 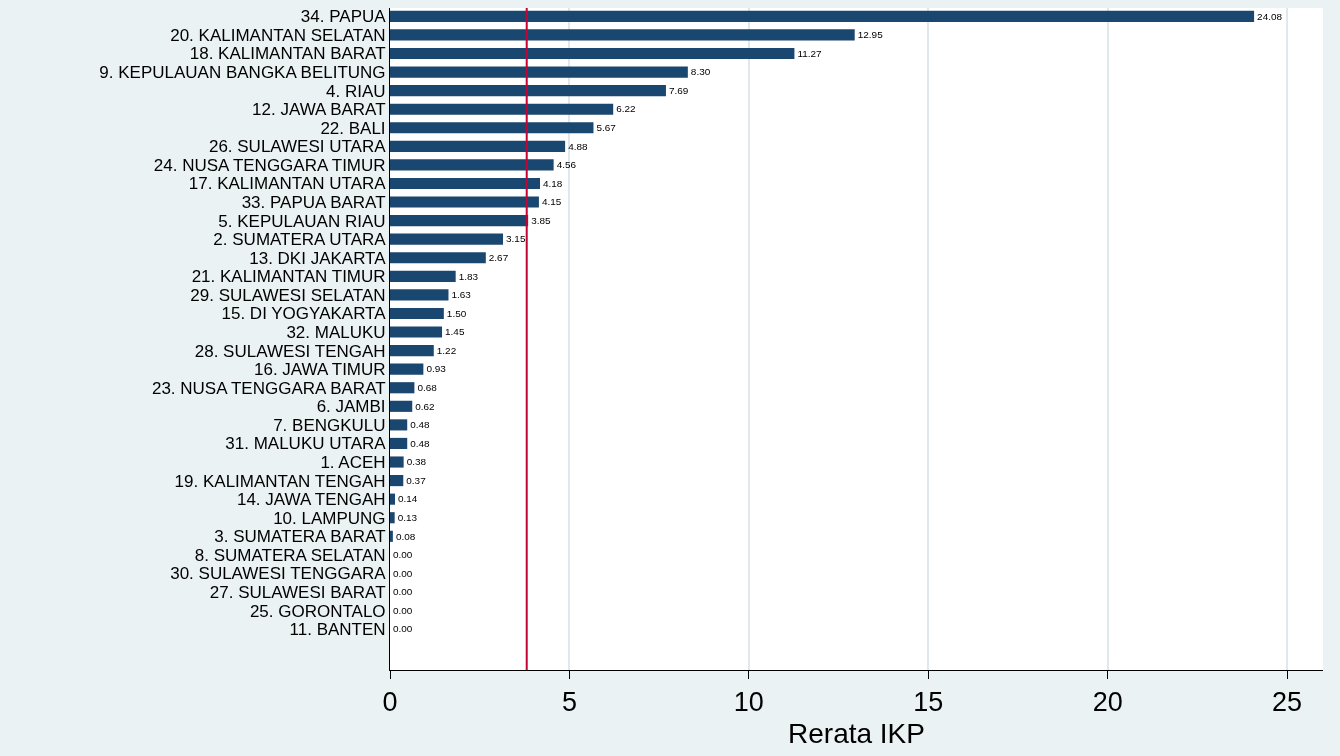 I want to click on data-label: 0.14, so click(x=408, y=499).